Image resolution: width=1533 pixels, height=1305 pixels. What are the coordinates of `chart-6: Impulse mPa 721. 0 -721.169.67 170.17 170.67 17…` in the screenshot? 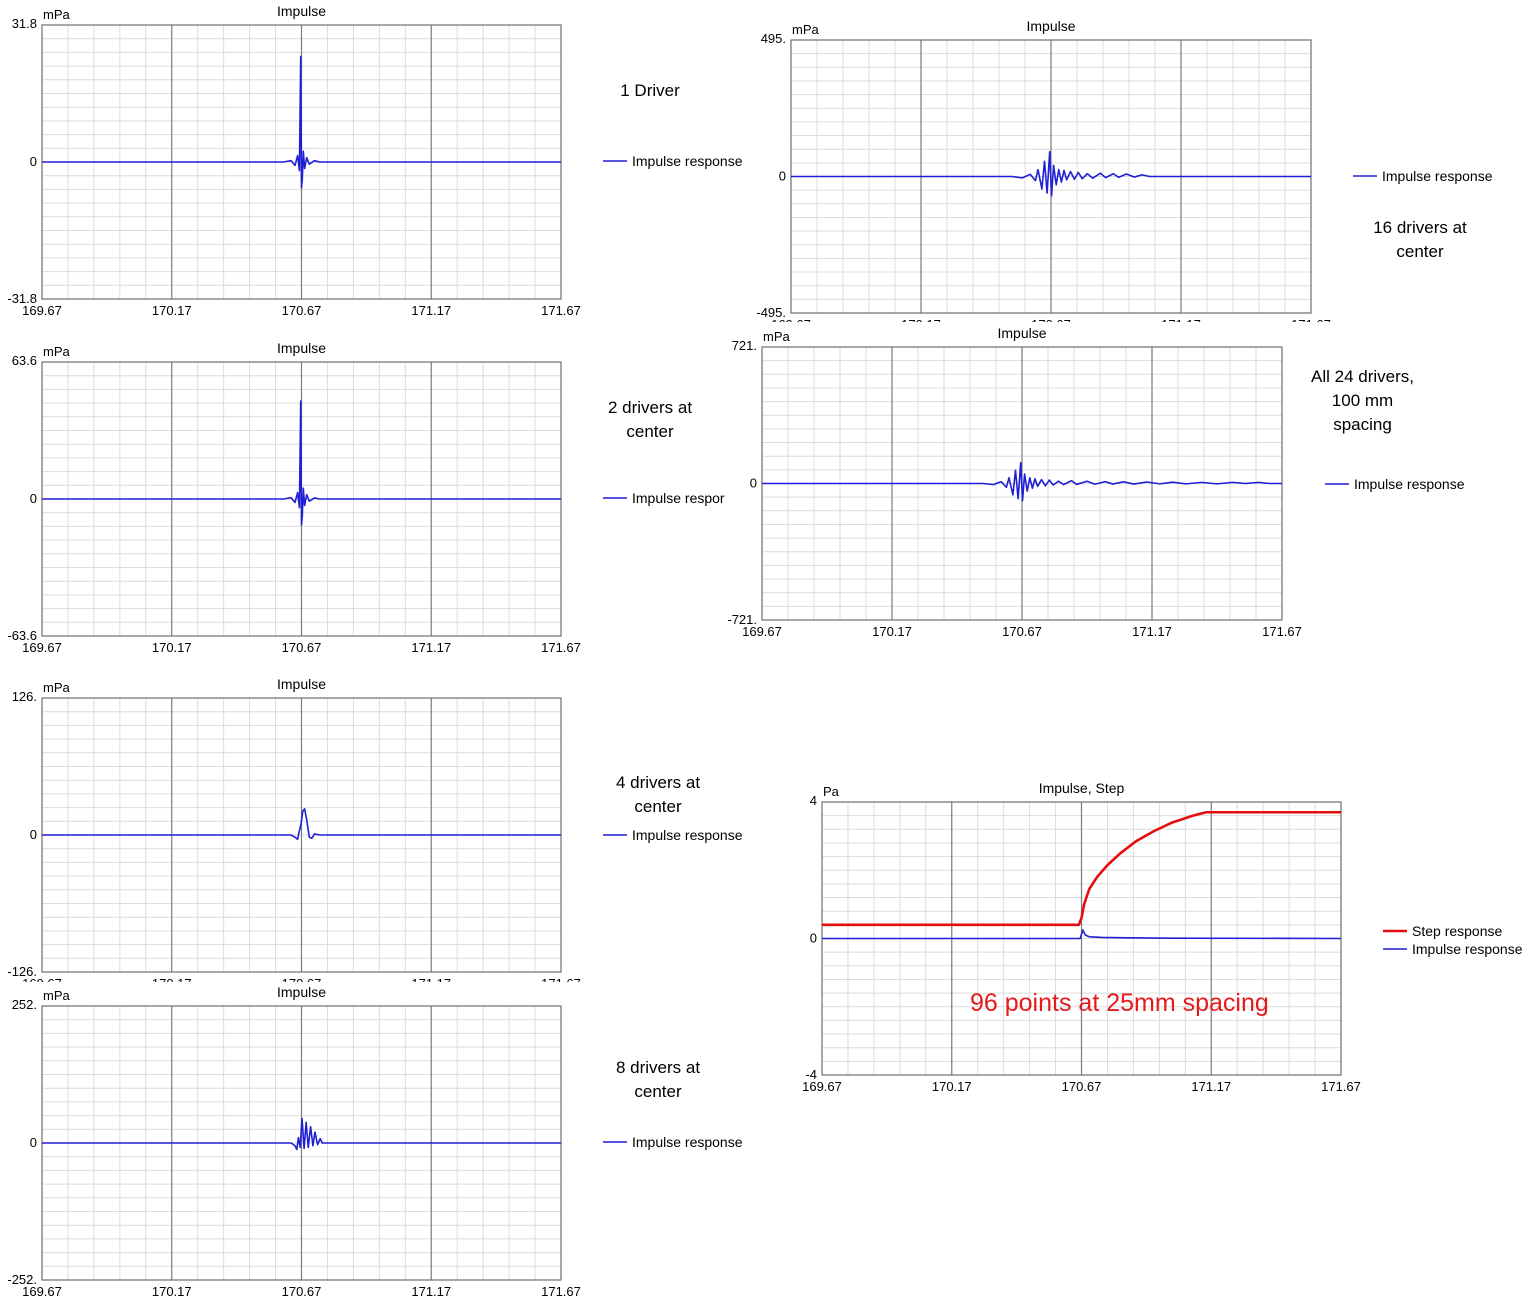 It's located at (1095, 482).